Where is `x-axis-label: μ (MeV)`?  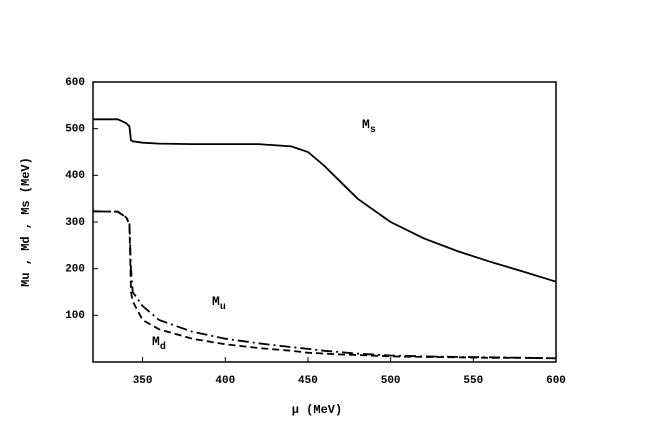 x-axis-label: μ (MeV) is located at coordinates (317, 410).